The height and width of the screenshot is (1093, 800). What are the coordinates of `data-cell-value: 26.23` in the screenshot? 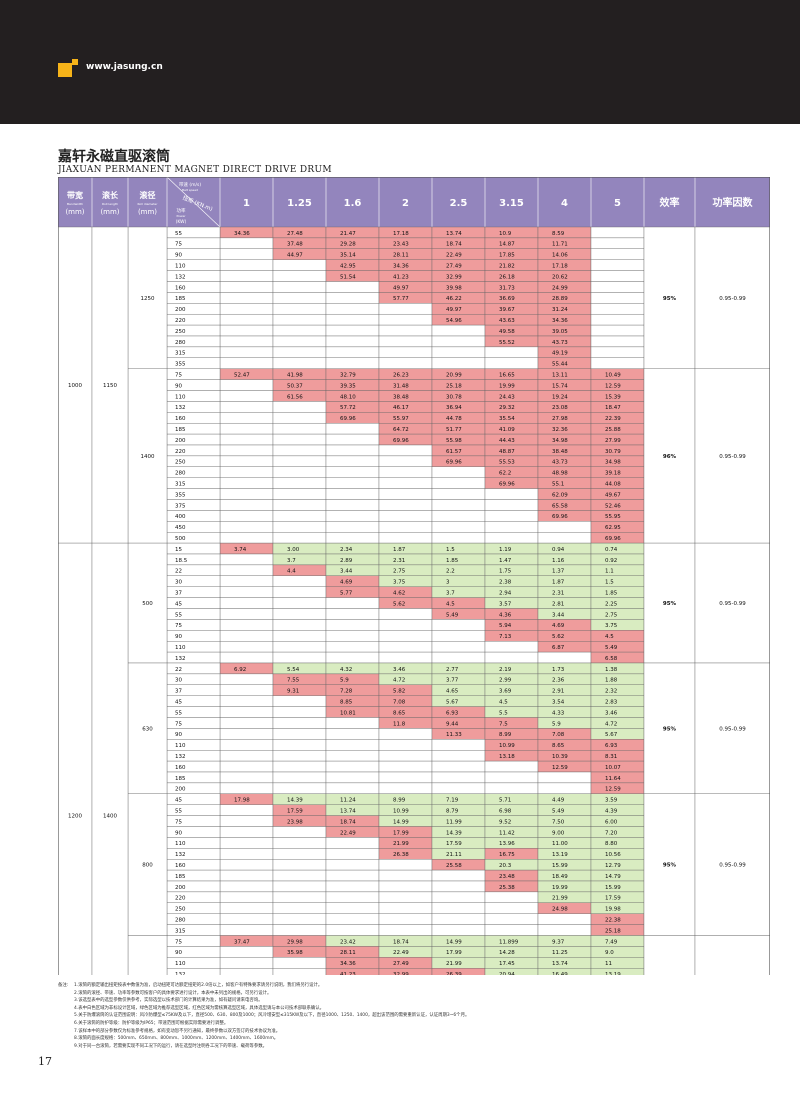 It's located at (401, 376).